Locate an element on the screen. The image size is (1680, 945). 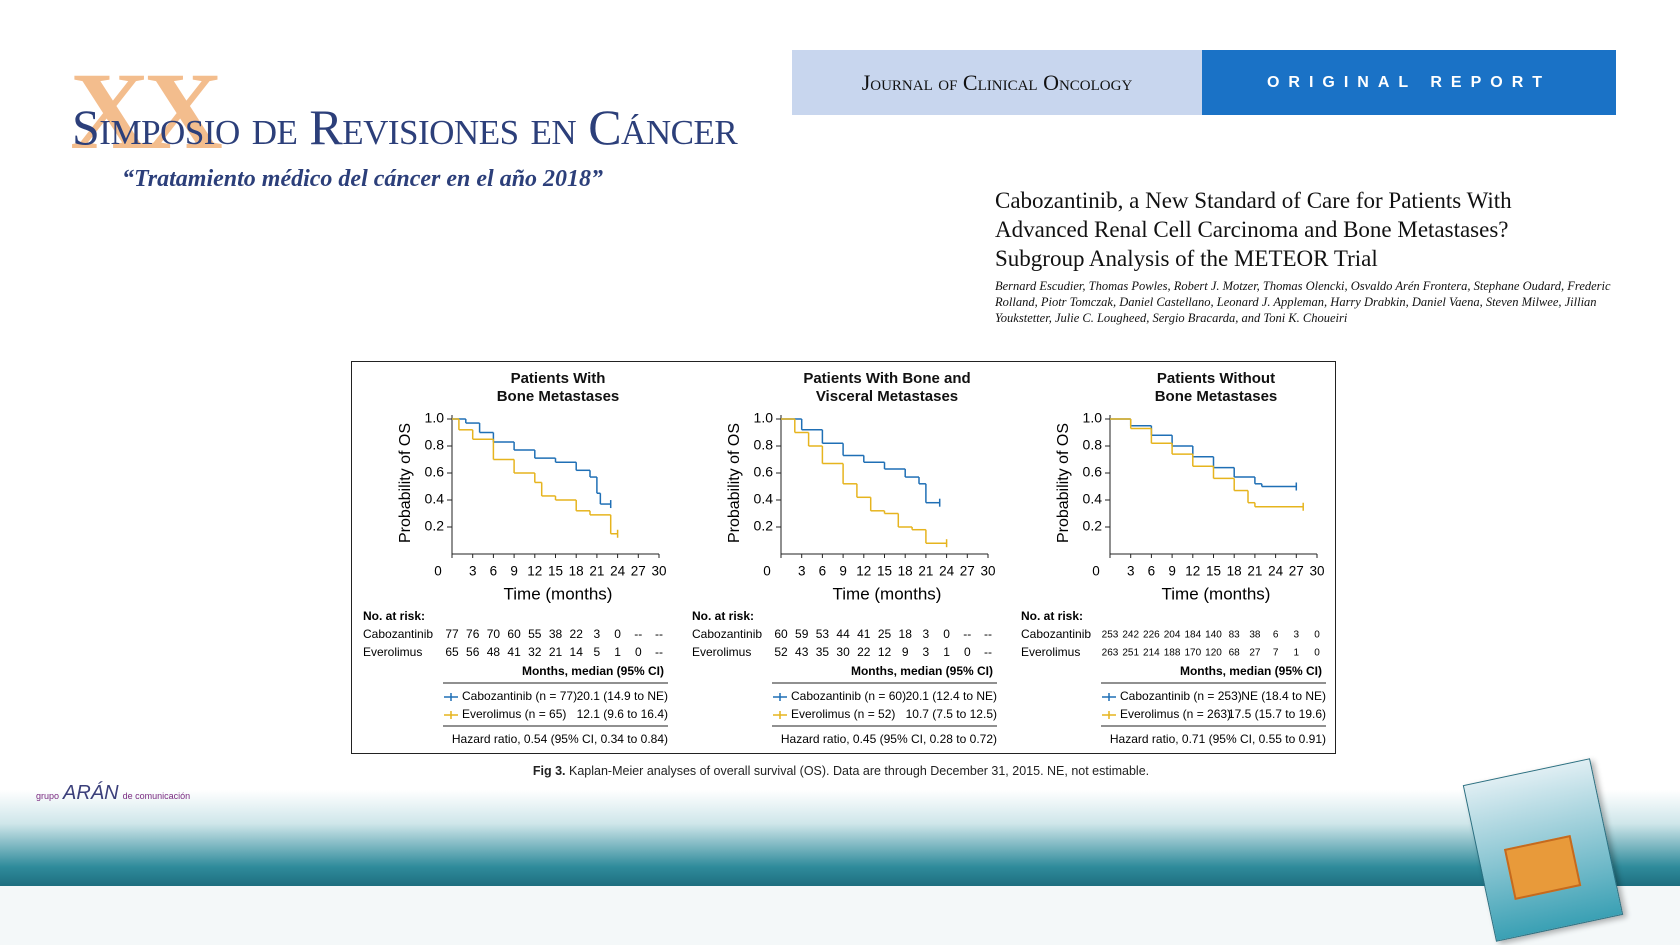
risk-count: 263 is located at coordinates (1110, 653).